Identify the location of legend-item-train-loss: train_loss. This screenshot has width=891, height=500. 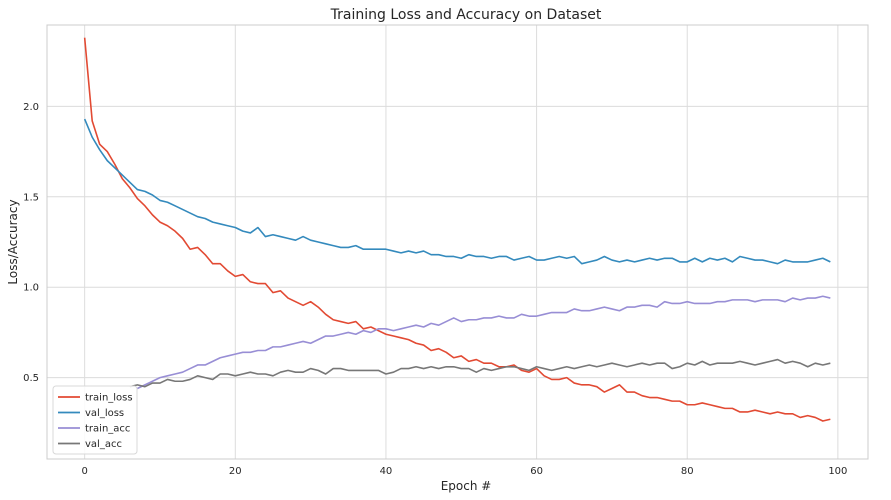
(95, 398).